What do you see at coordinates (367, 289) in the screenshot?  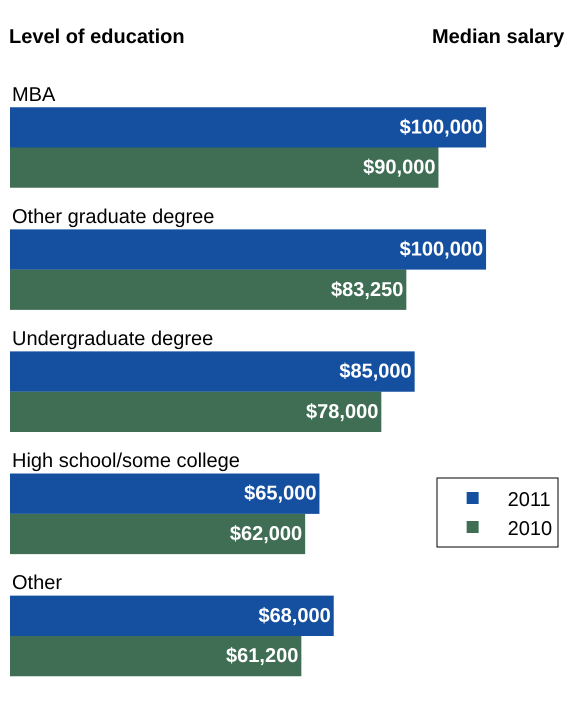 I see `data-label: $83,250` at bounding box center [367, 289].